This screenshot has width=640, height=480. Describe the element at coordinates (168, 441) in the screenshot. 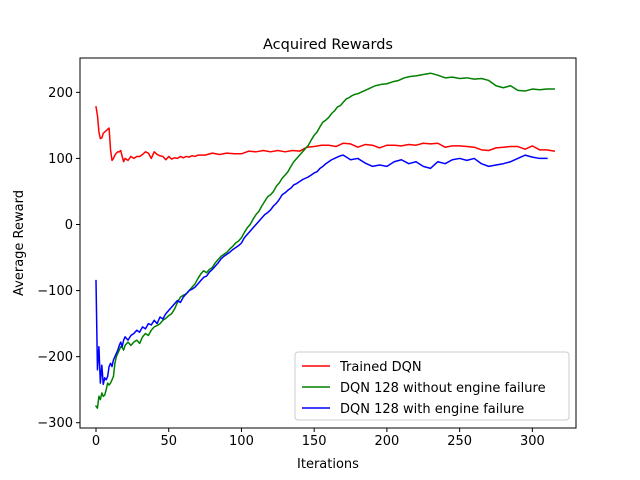

I see `x-tick-label: 50` at that location.